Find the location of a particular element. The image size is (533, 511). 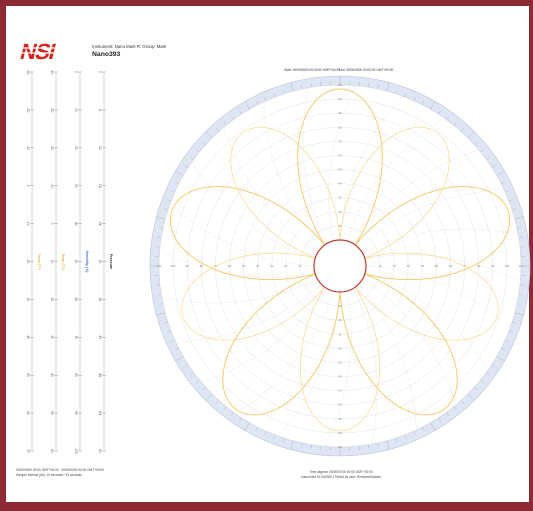

scale-tick-label: 50 is located at coordinates (28, 375).